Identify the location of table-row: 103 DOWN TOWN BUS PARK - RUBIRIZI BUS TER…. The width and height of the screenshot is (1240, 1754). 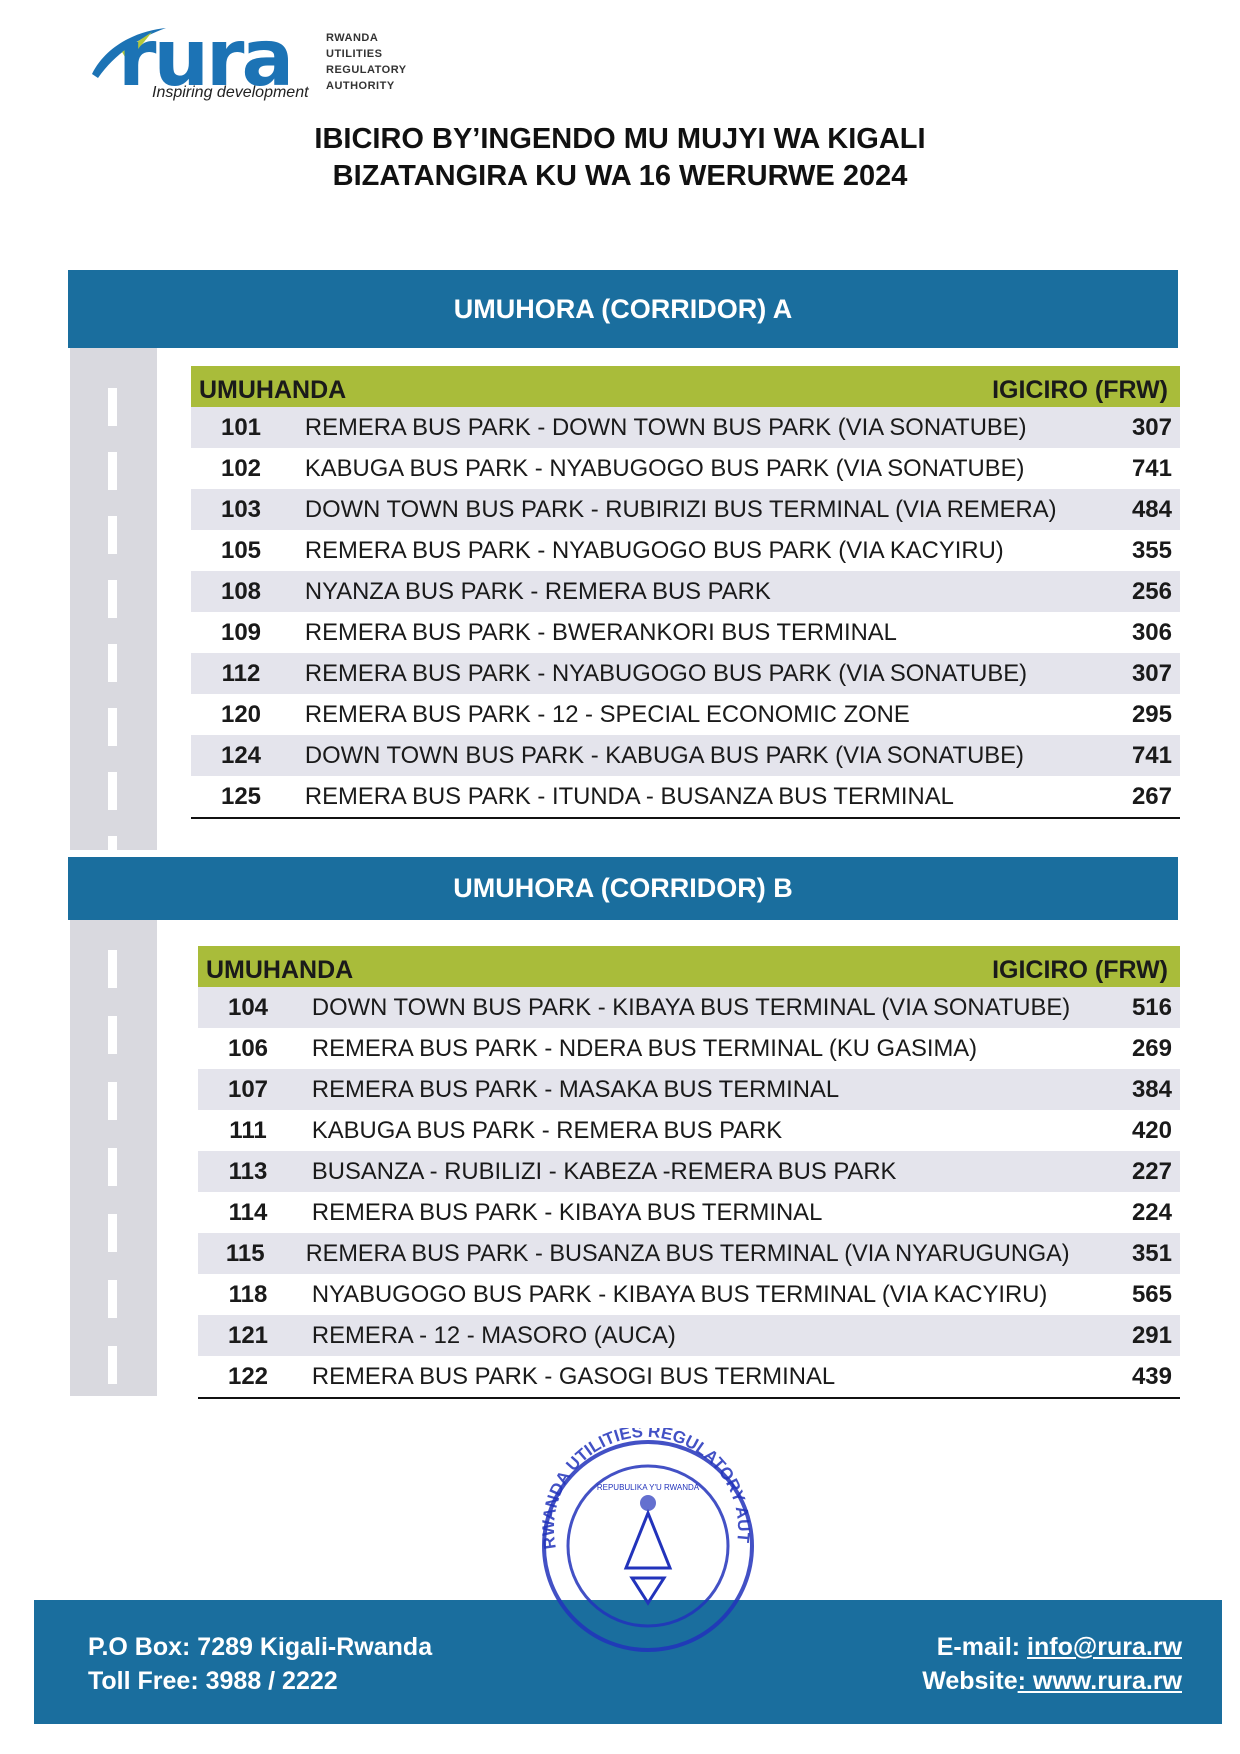
(685, 509).